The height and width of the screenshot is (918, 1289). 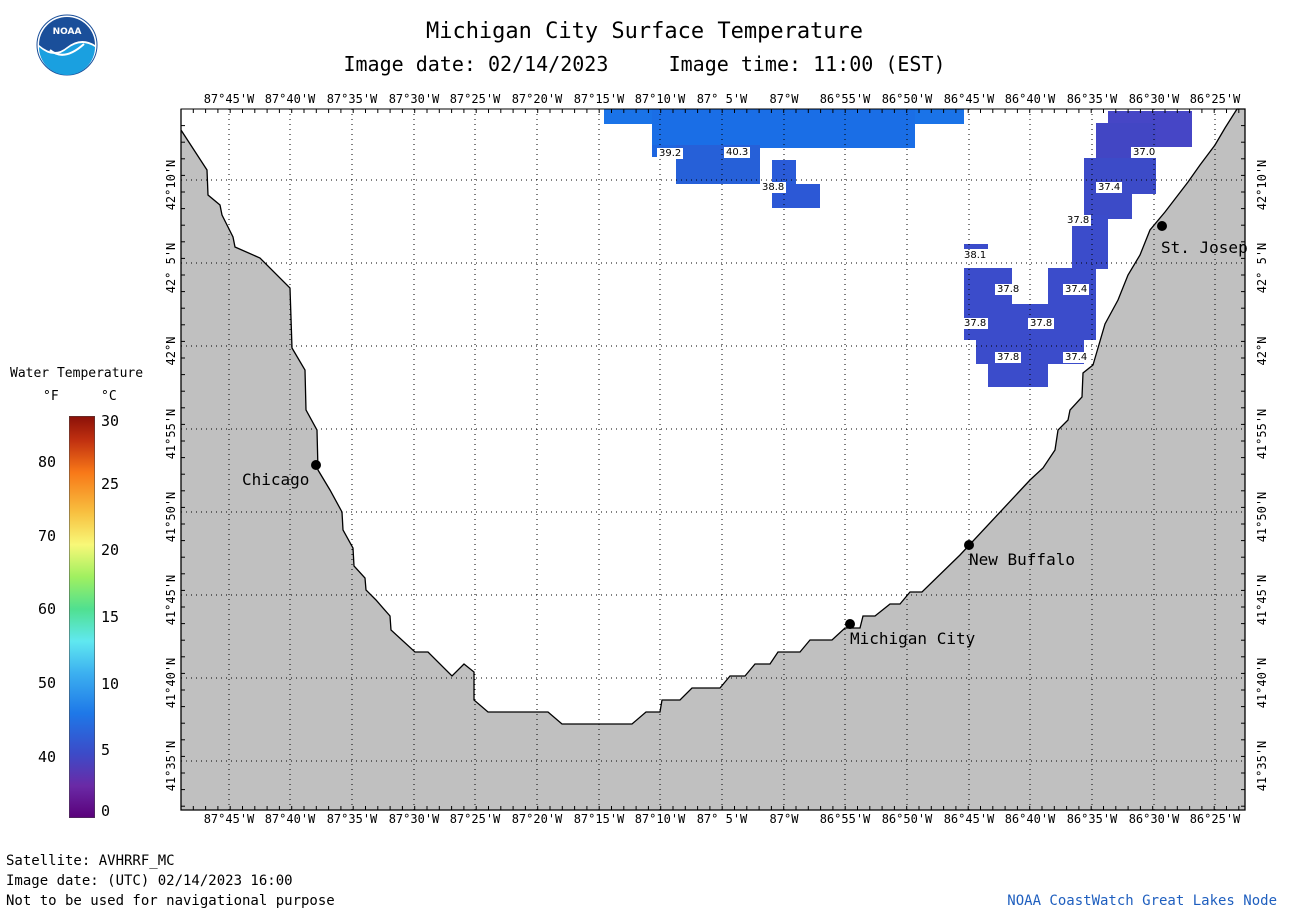 What do you see at coordinates (913, 638) in the screenshot?
I see `city-label-michigan-city: Michigan City` at bounding box center [913, 638].